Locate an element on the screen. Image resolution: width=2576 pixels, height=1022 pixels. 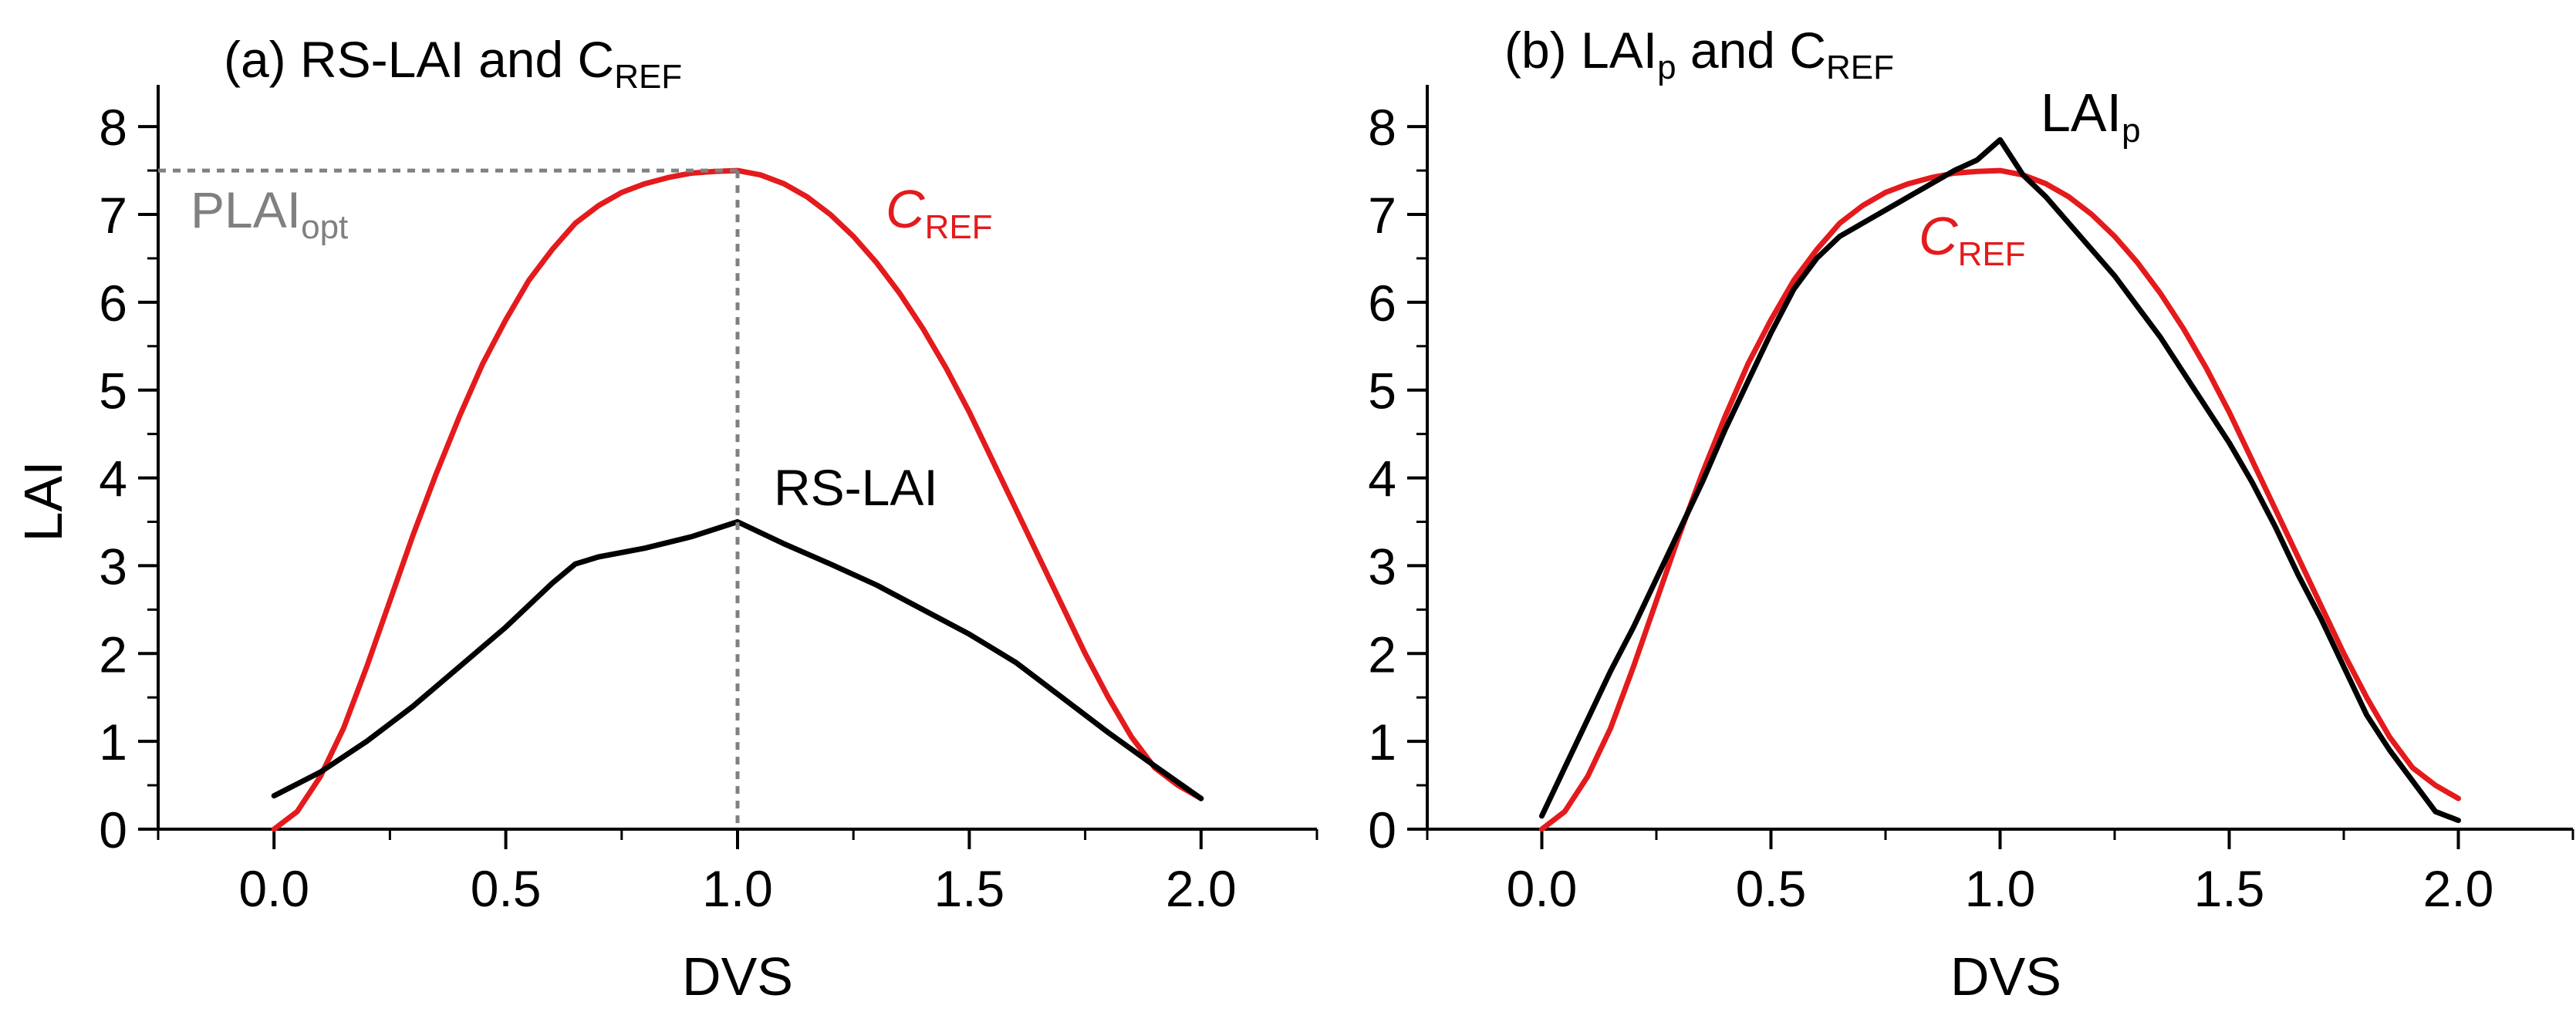
series-line-rs-lai is located at coordinates (737, 660).